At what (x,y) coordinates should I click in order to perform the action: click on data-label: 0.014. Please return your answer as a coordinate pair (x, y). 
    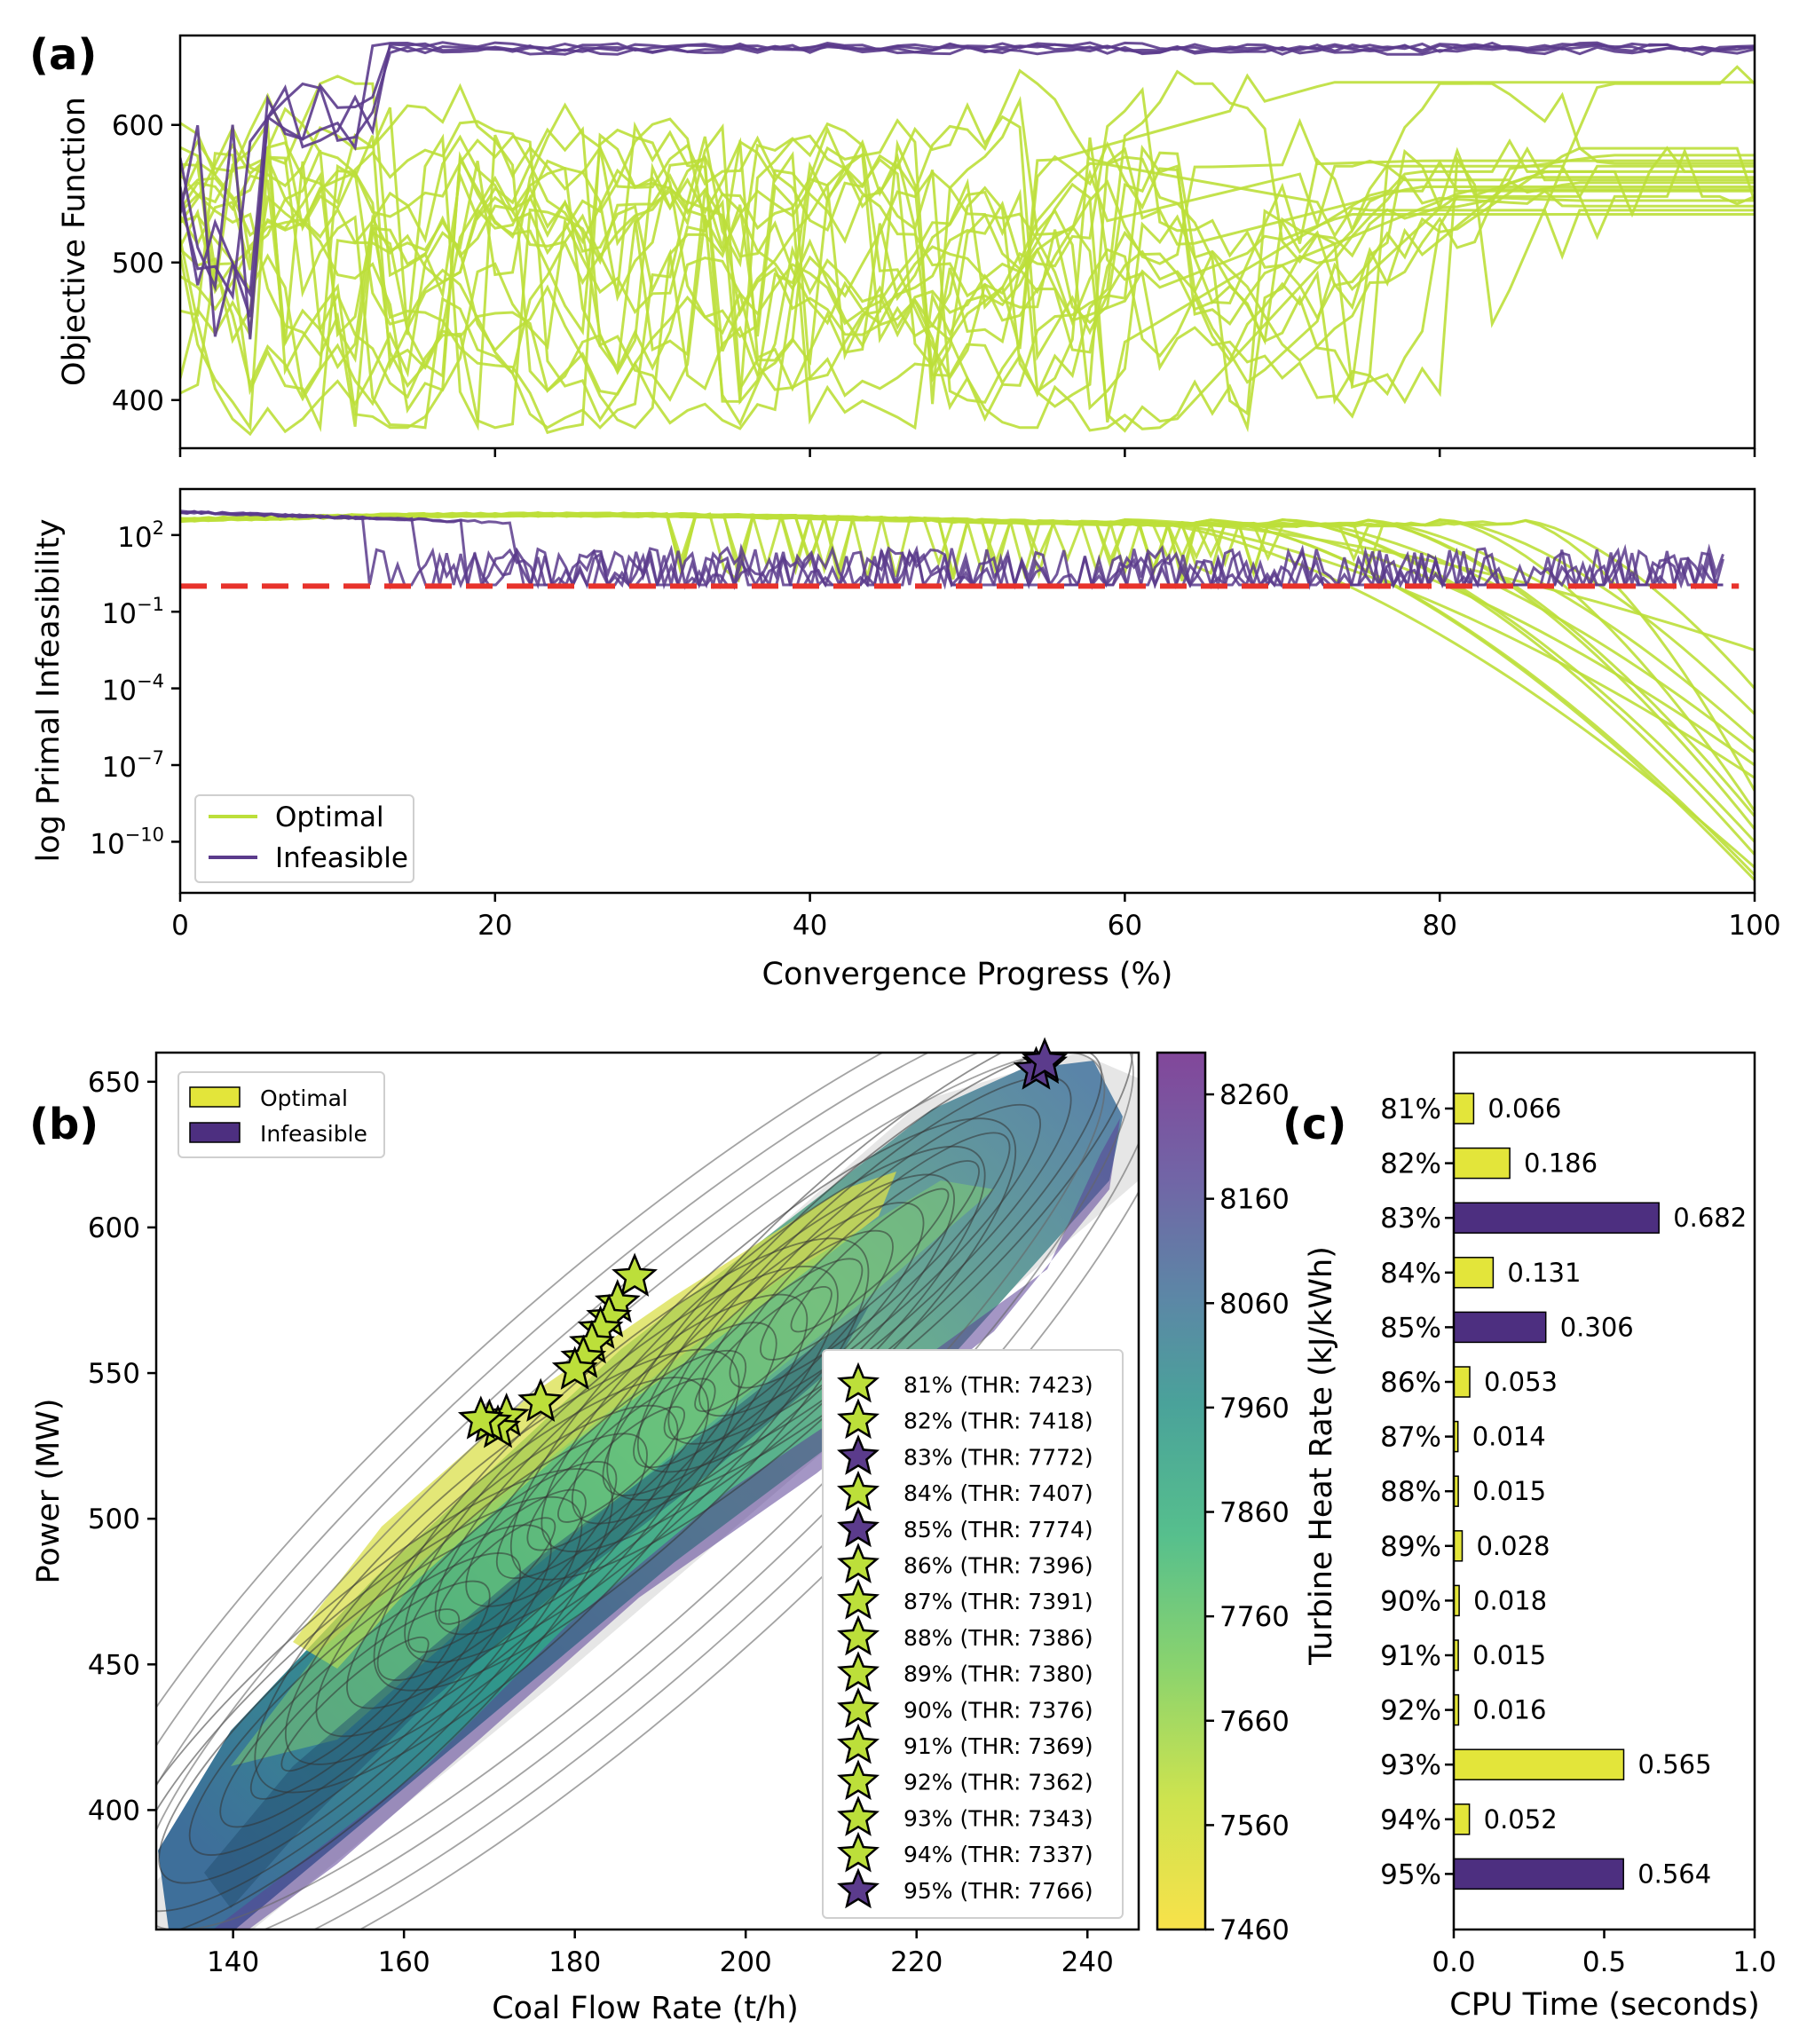
    Looking at the image, I should click on (1509, 1437).